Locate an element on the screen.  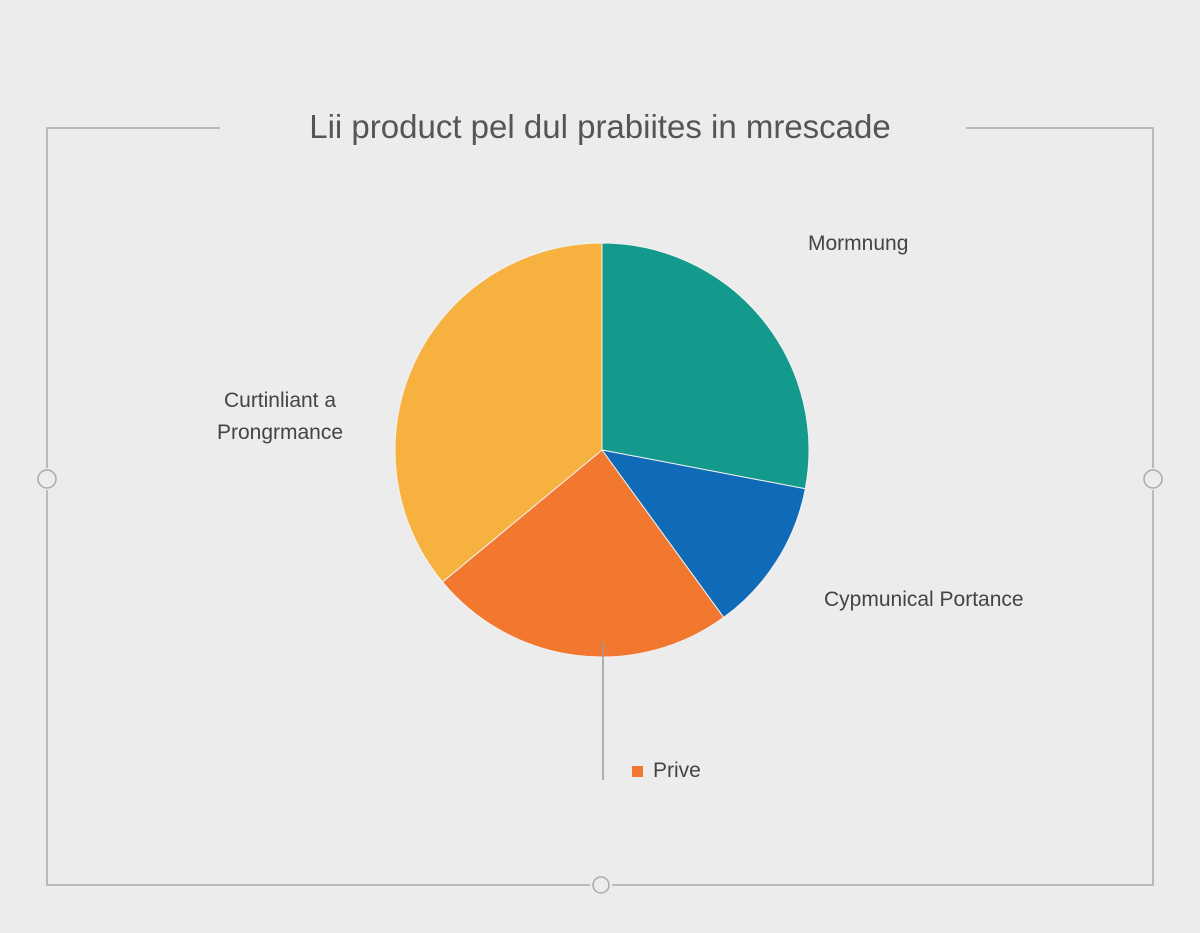
slice-label: Cypmunical Portance is located at coordinates (924, 599).